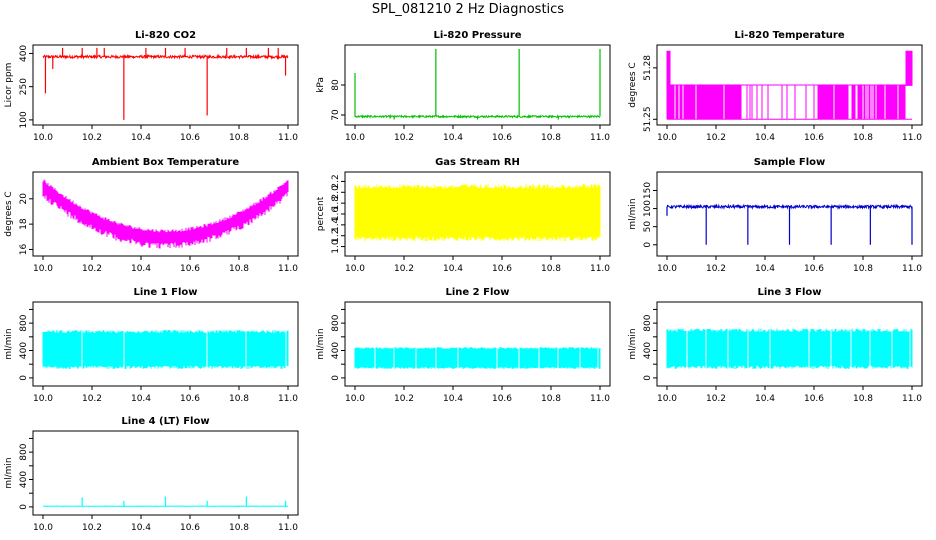 This screenshot has height=540, width=936. What do you see at coordinates (477, 358) in the screenshot?
I see `series-line2` at bounding box center [477, 358].